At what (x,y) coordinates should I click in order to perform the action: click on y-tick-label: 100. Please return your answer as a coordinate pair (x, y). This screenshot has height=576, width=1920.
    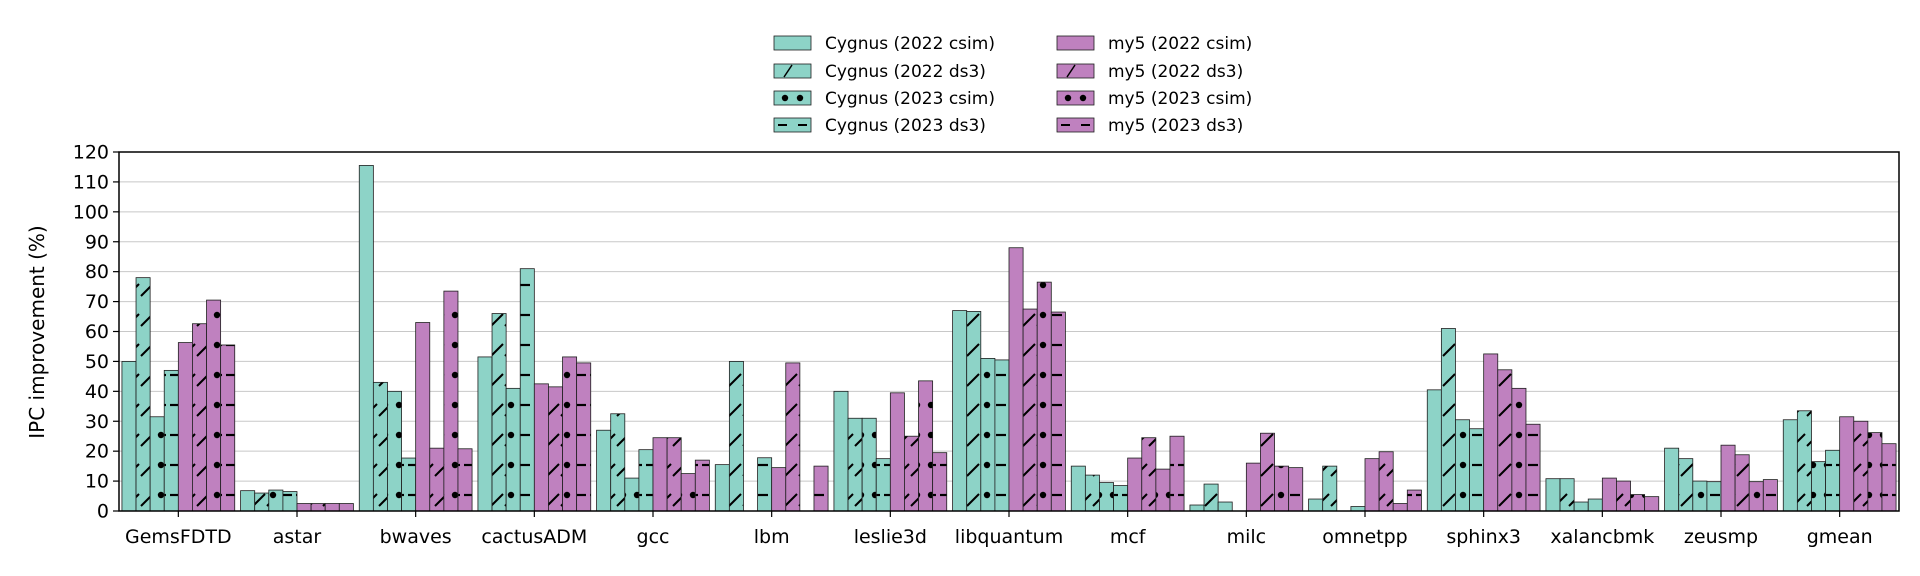
    Looking at the image, I should click on (91, 212).